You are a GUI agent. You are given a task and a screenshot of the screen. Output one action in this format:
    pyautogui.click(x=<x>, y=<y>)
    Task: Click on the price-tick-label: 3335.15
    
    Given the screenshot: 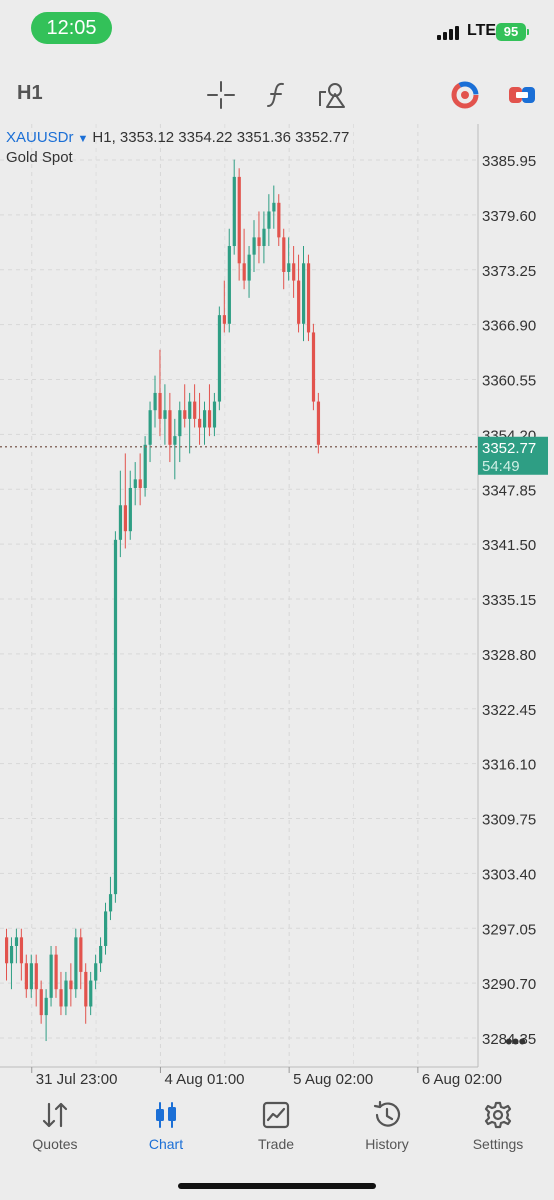 What is the action you would take?
    pyautogui.click(x=509, y=600)
    